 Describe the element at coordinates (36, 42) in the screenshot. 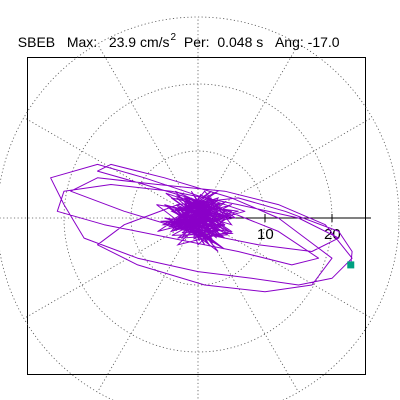

I see `station-code: SBEB` at that location.